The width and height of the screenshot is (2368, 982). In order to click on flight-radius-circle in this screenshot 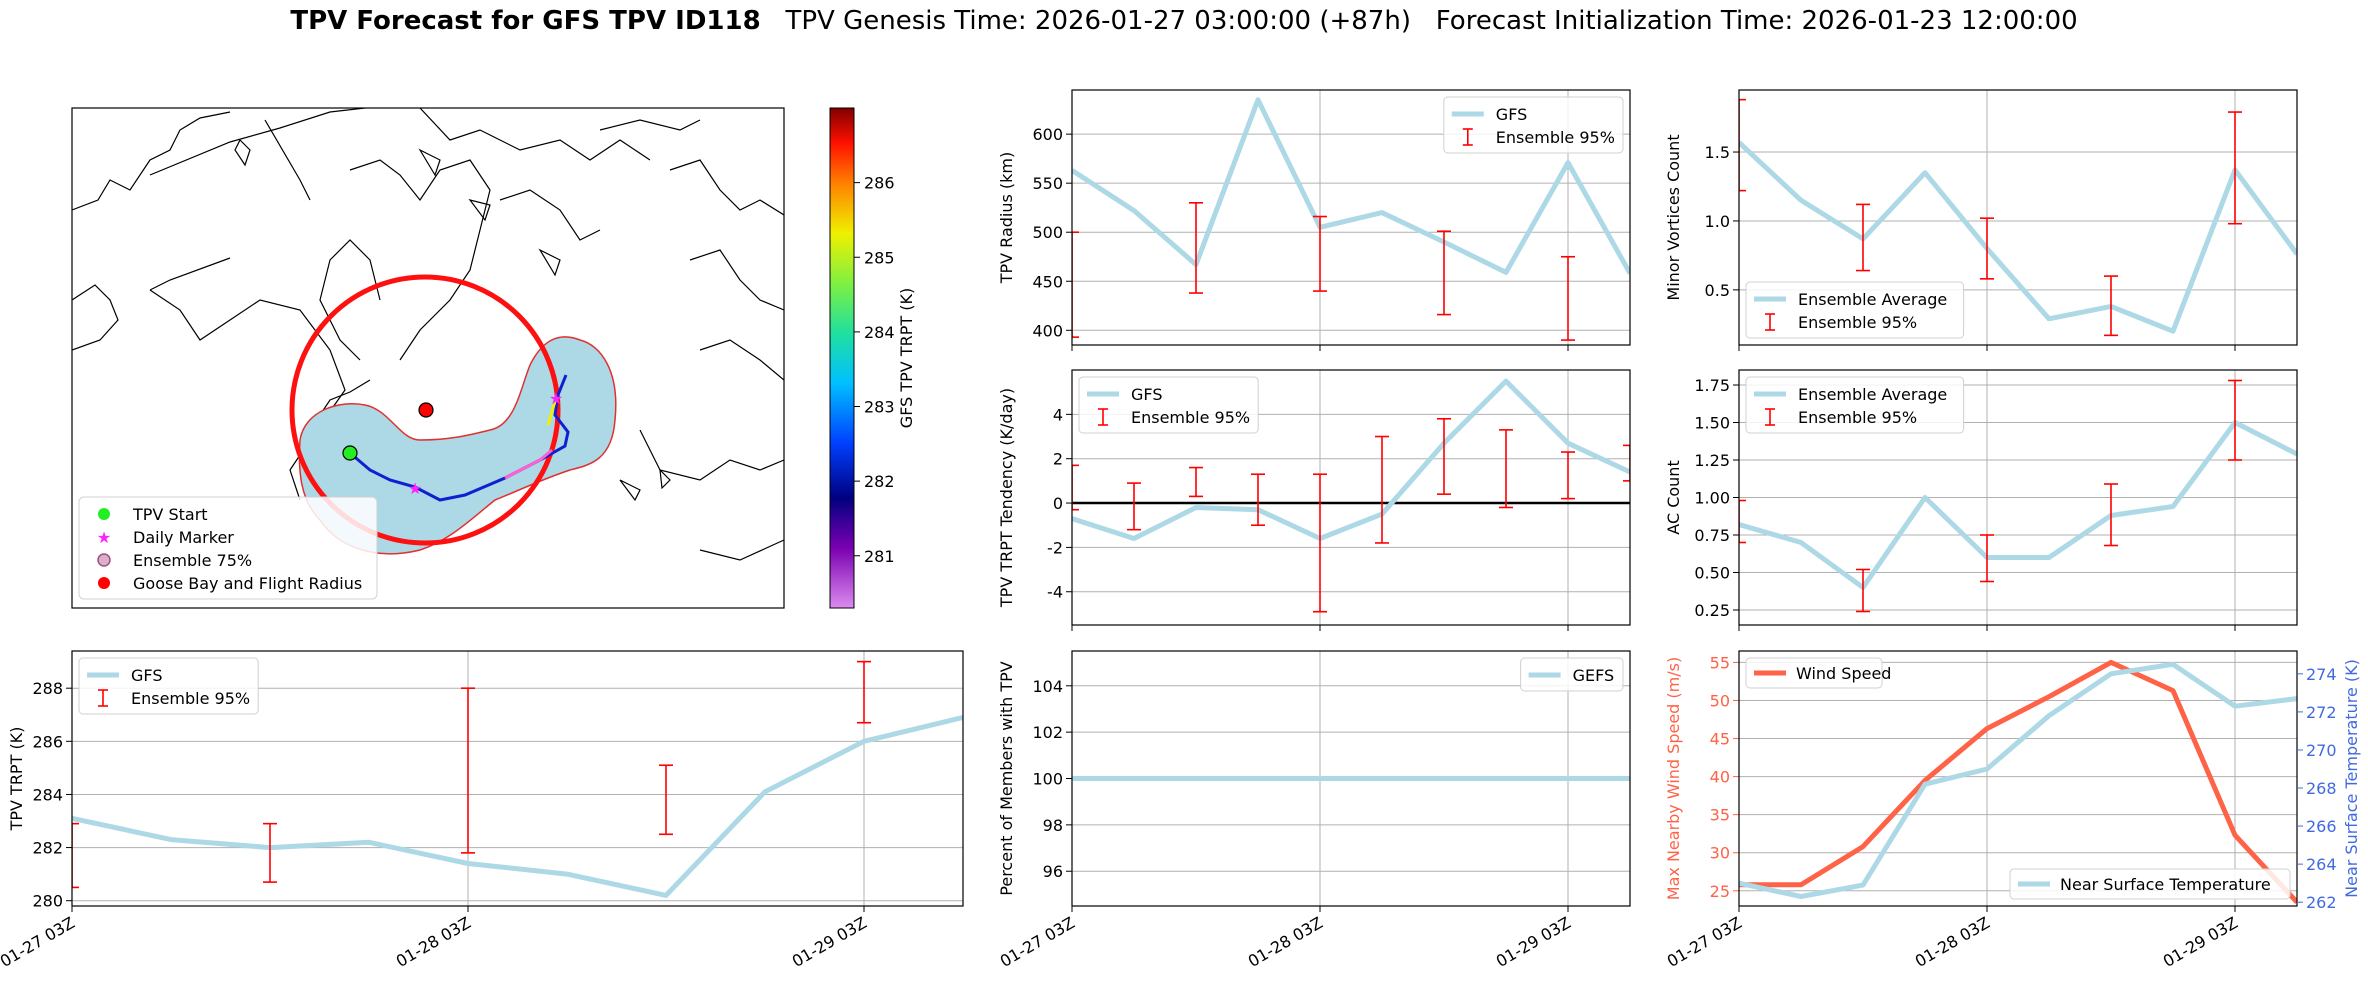, I will do `click(425, 410)`.